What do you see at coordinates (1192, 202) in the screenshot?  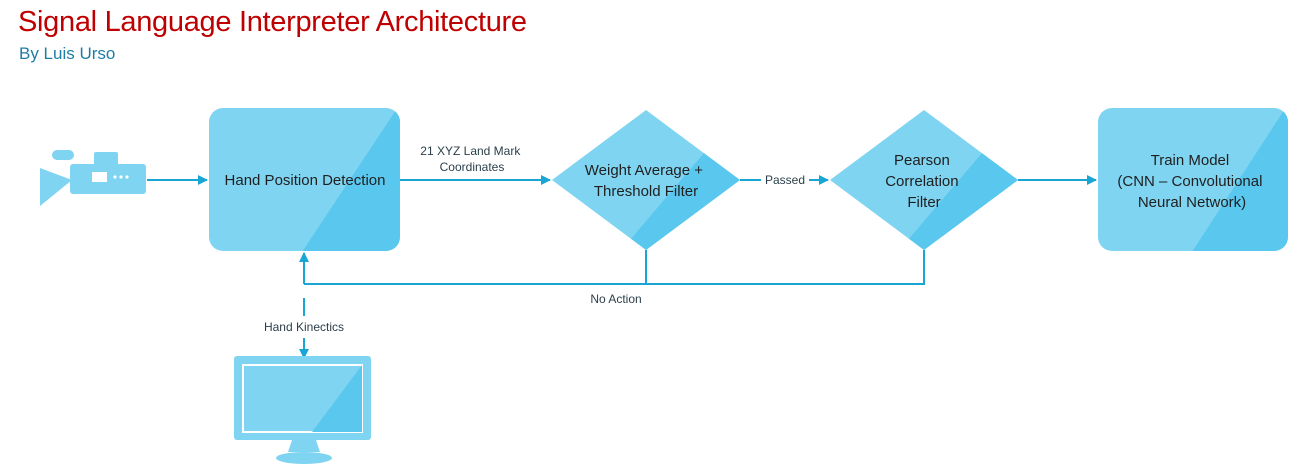 I see `train-model-label-line3: Neural Network)` at bounding box center [1192, 202].